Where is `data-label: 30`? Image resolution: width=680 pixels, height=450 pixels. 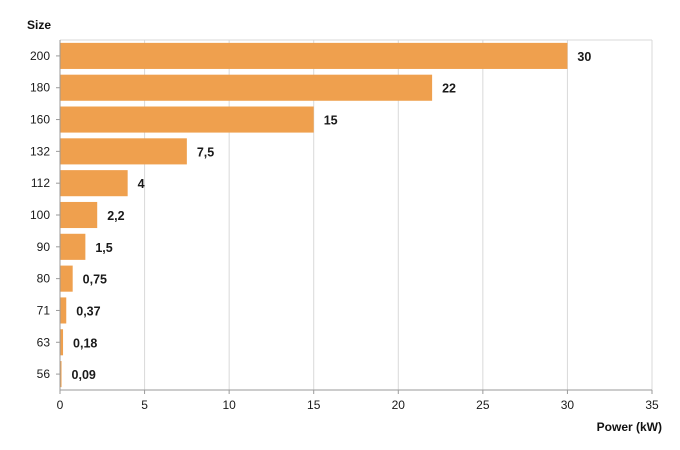
data-label: 30 is located at coordinates (584, 57).